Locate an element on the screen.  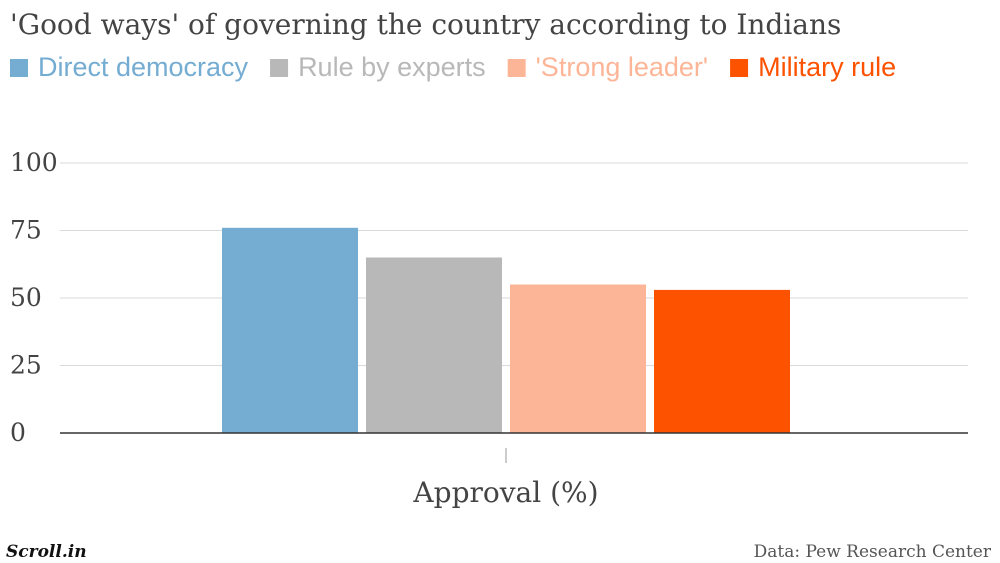
legend-item: Rule by experts is located at coordinates (378, 67).